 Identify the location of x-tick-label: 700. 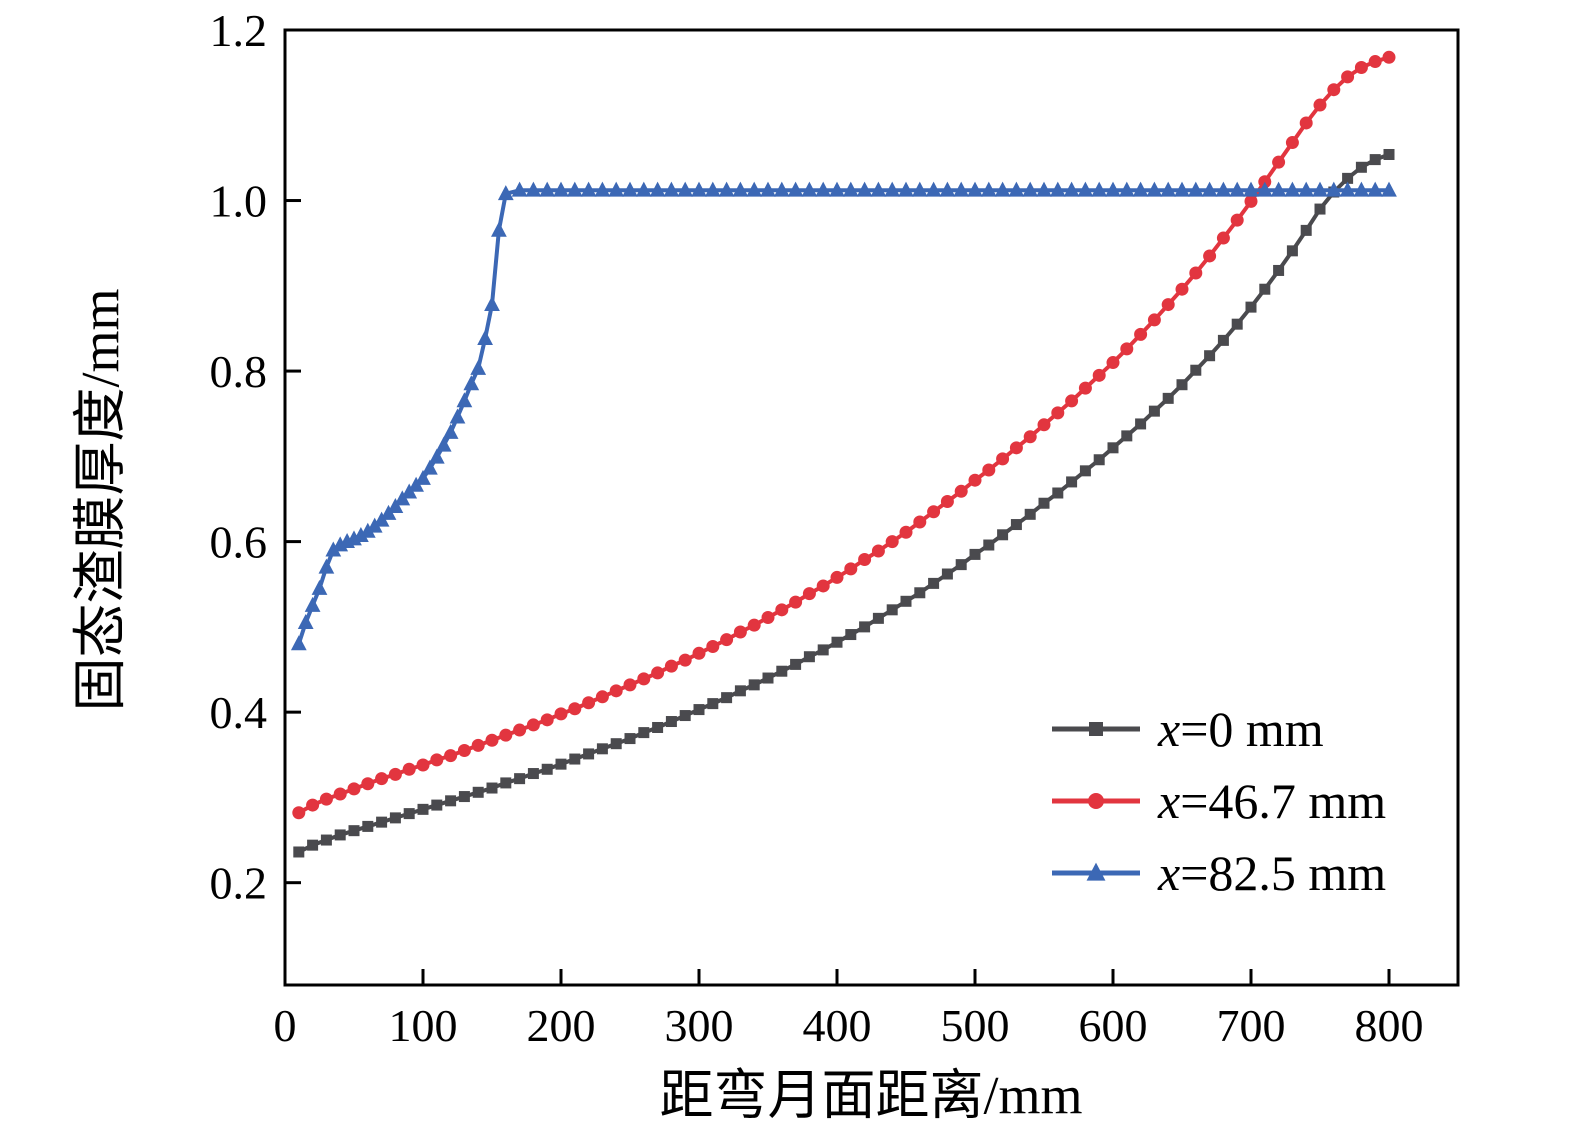
(1251, 1025).